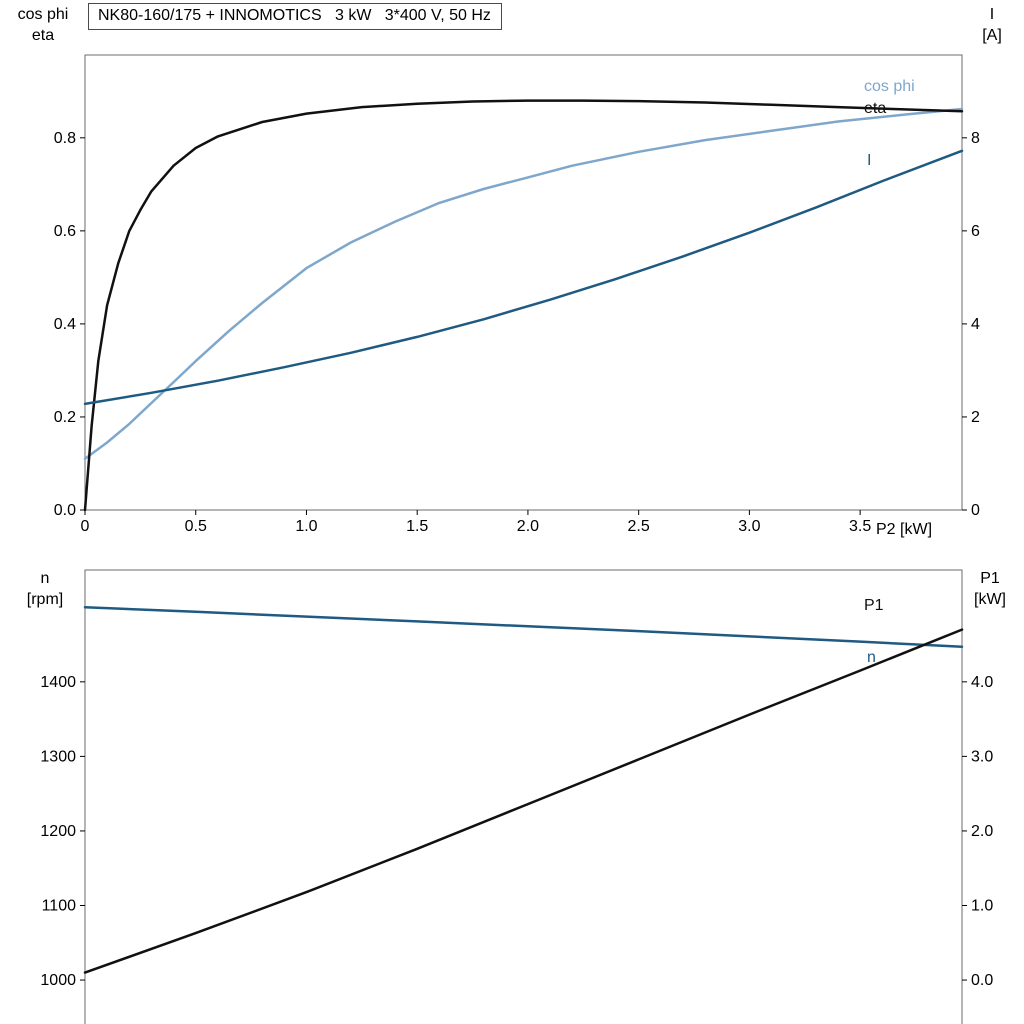  What do you see at coordinates (196, 526) in the screenshot?
I see `svg-text: 0.5` at bounding box center [196, 526].